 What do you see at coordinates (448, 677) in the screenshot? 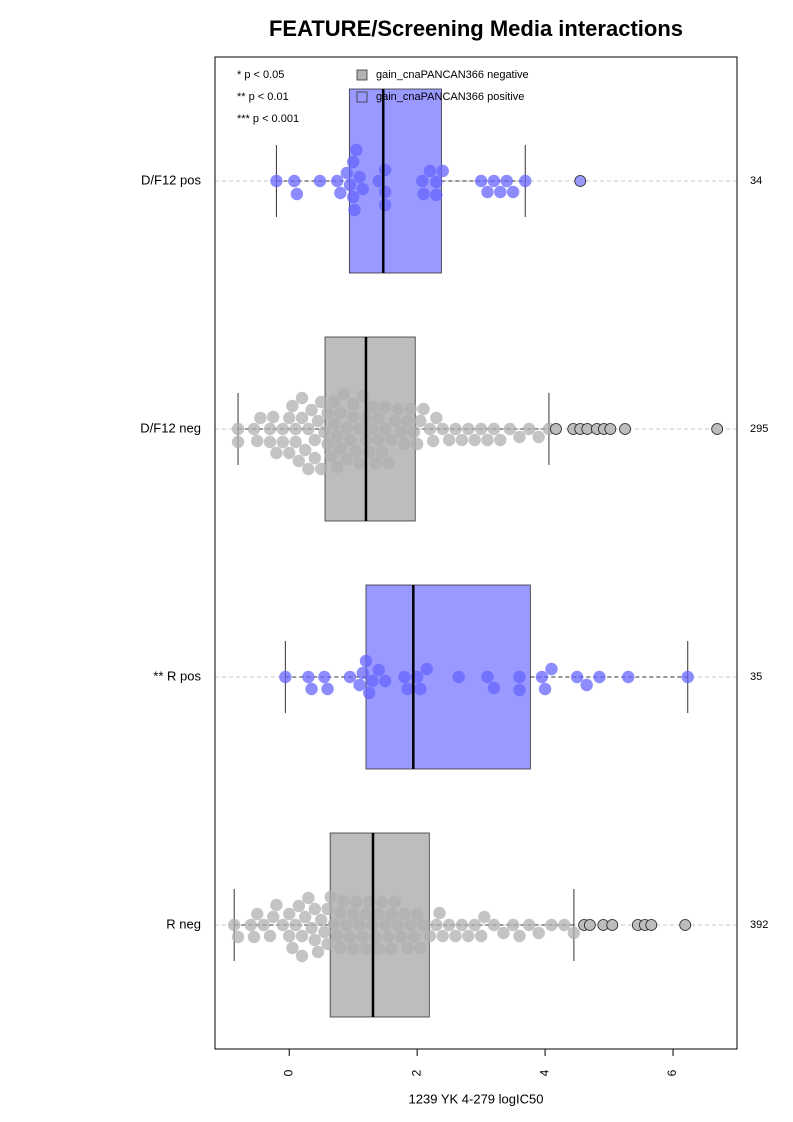
I see `box` at bounding box center [448, 677].